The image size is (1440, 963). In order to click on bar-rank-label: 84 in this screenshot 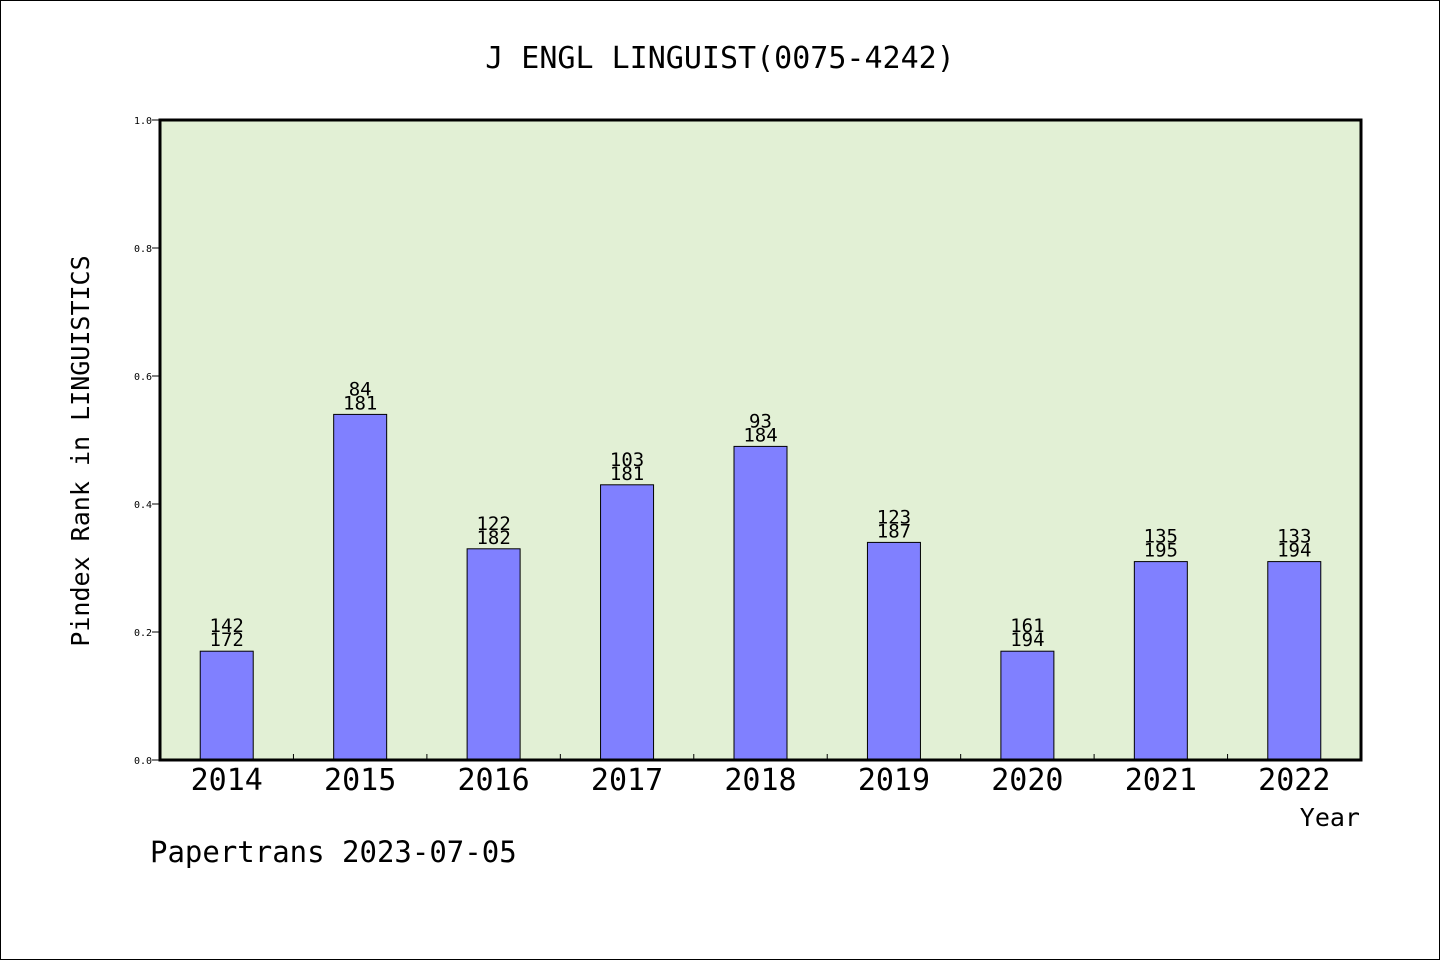, I will do `click(360, 389)`.